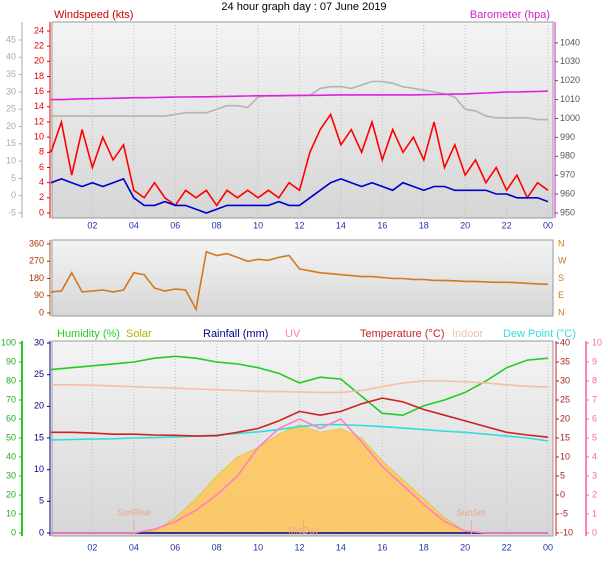  I want to click on y-tick-label: 70, so click(11, 399).